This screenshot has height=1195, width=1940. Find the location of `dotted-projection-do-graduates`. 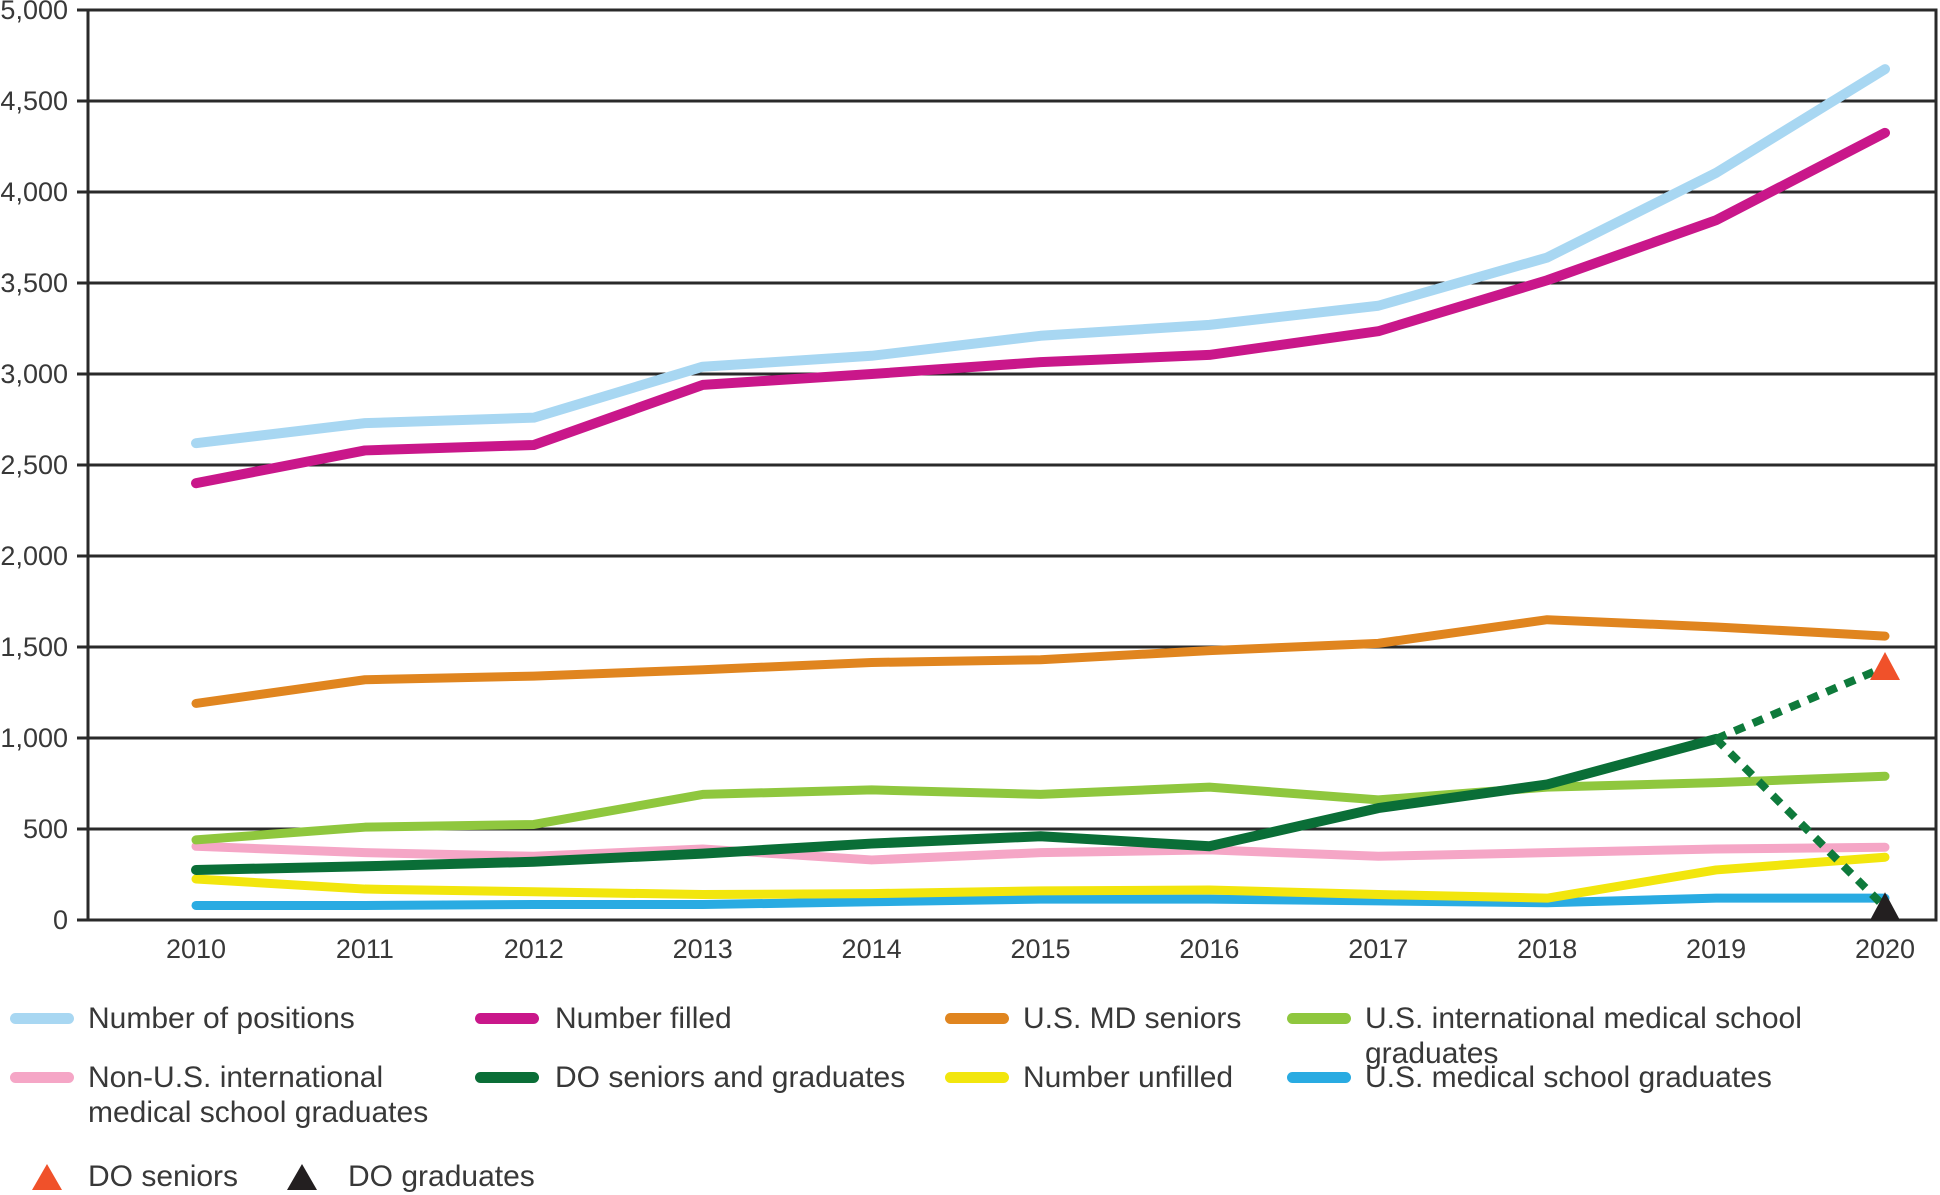

dotted-projection-do-graduates is located at coordinates (1800, 823).